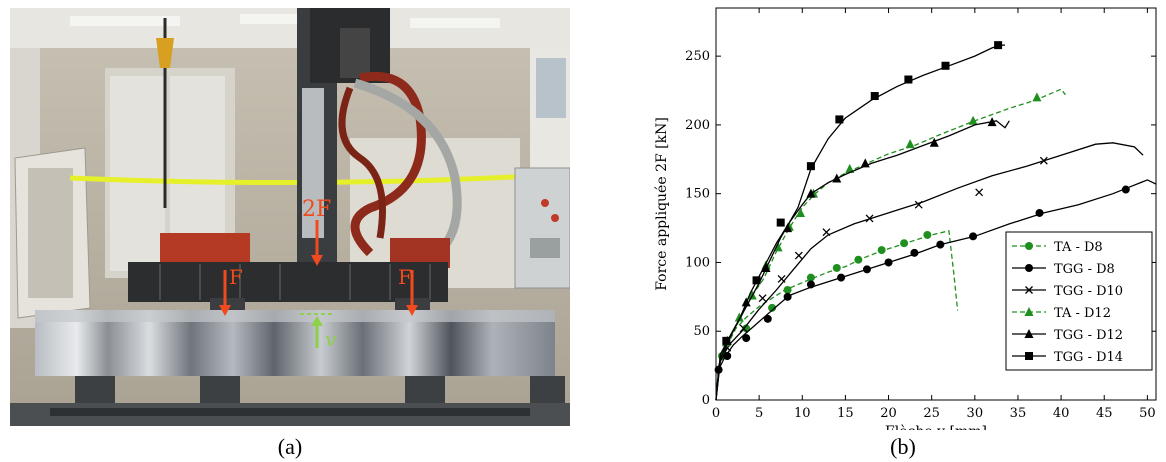 This screenshot has height=462, width=1166. Describe the element at coordinates (1088, 335) in the screenshot. I see `legend-label: TGG - D12` at that location.